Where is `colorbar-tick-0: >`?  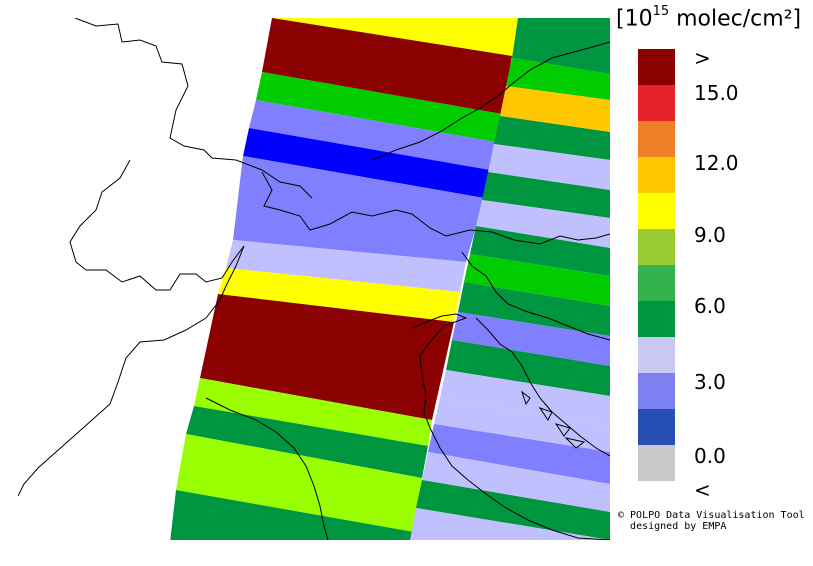 colorbar-tick-0: > is located at coordinates (702, 58).